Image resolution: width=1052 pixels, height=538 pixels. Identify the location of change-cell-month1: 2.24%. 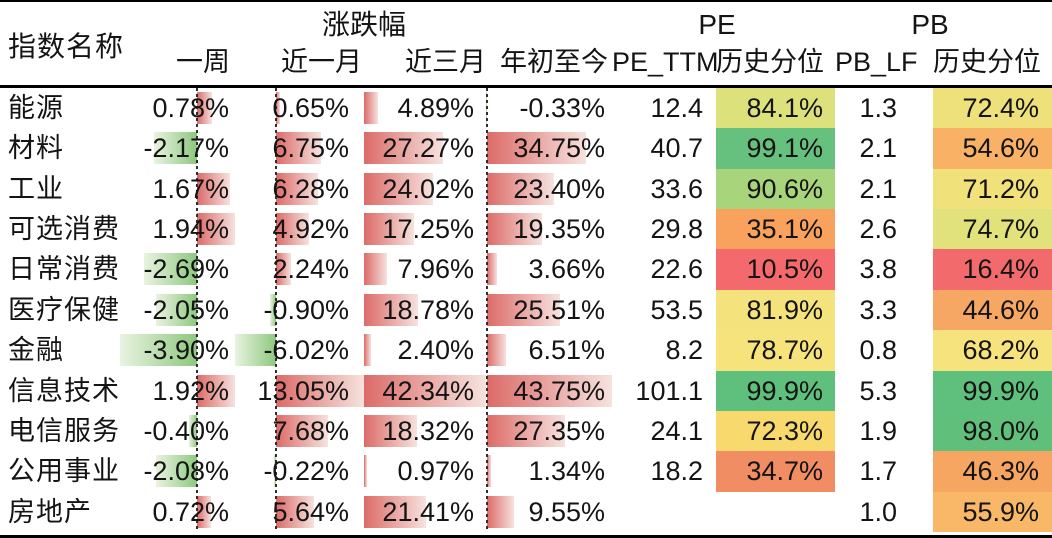
(299, 269).